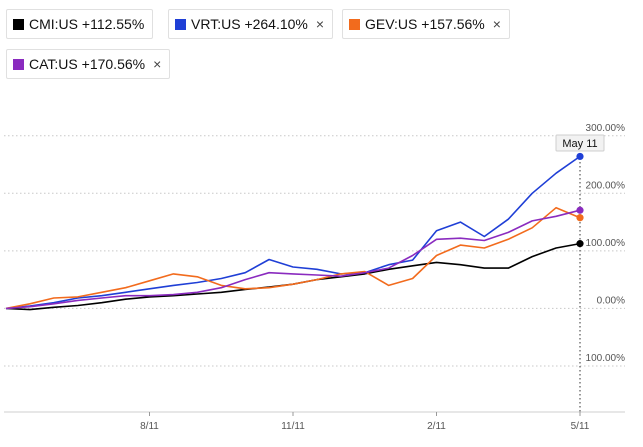 This screenshot has height=447, width=643. I want to click on series-end-marker-vrt, so click(580, 156).